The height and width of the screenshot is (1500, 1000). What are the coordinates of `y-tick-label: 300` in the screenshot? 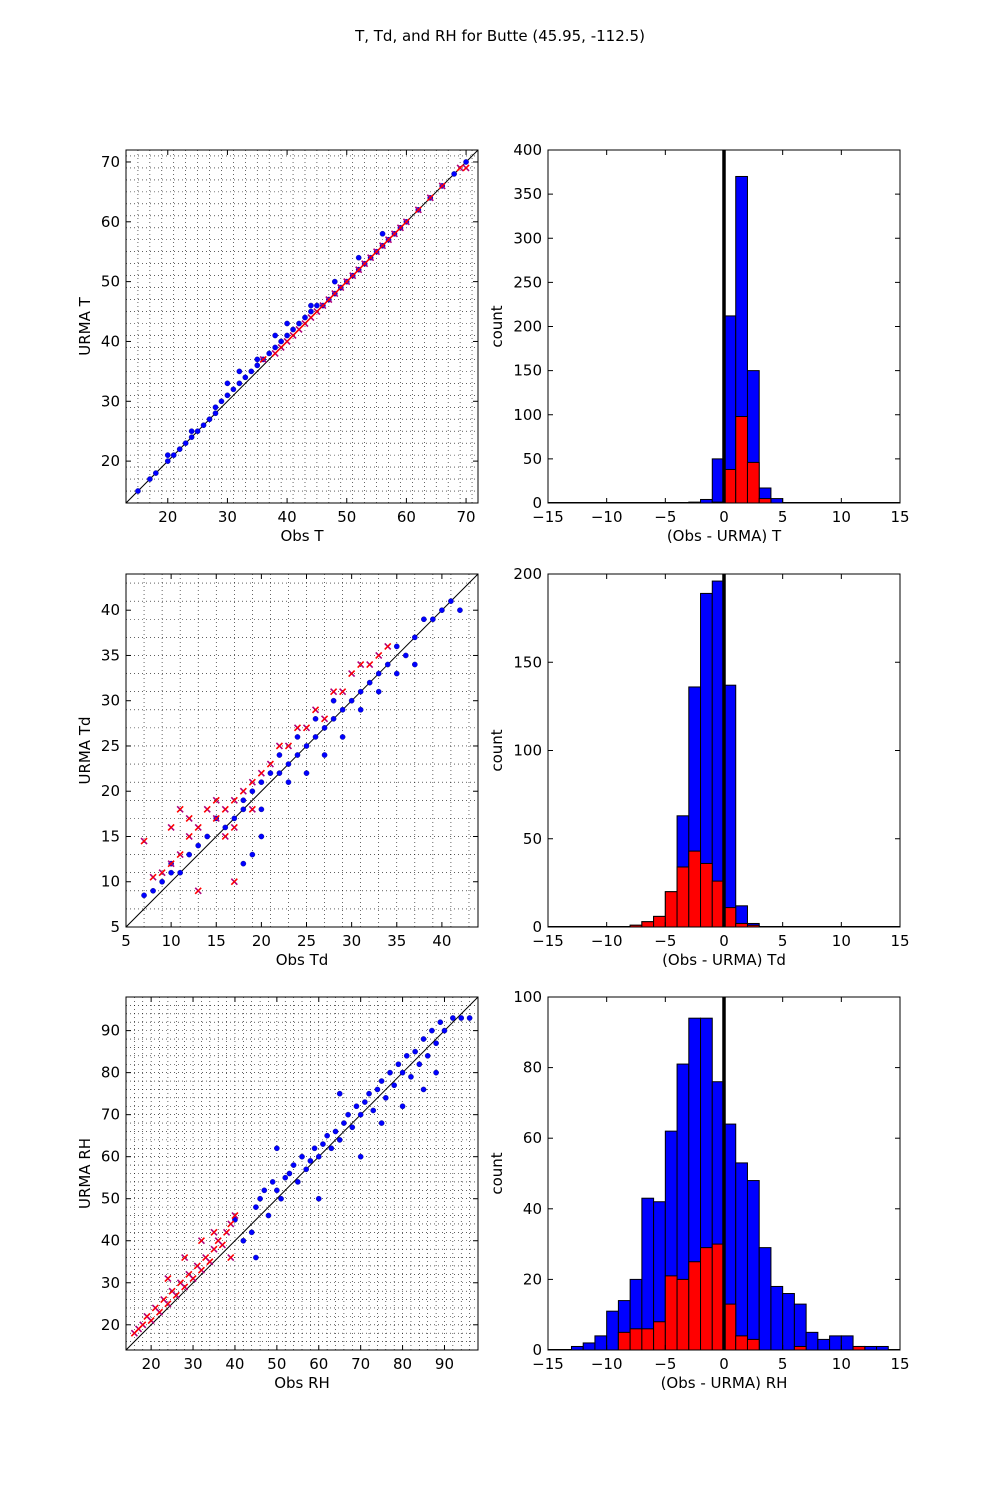 It's located at (527, 238).